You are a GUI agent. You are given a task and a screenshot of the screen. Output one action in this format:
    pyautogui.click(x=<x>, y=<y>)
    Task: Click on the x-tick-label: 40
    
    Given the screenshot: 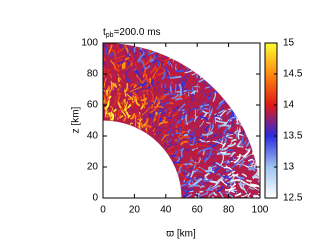 What is the action you would take?
    pyautogui.click(x=166, y=210)
    